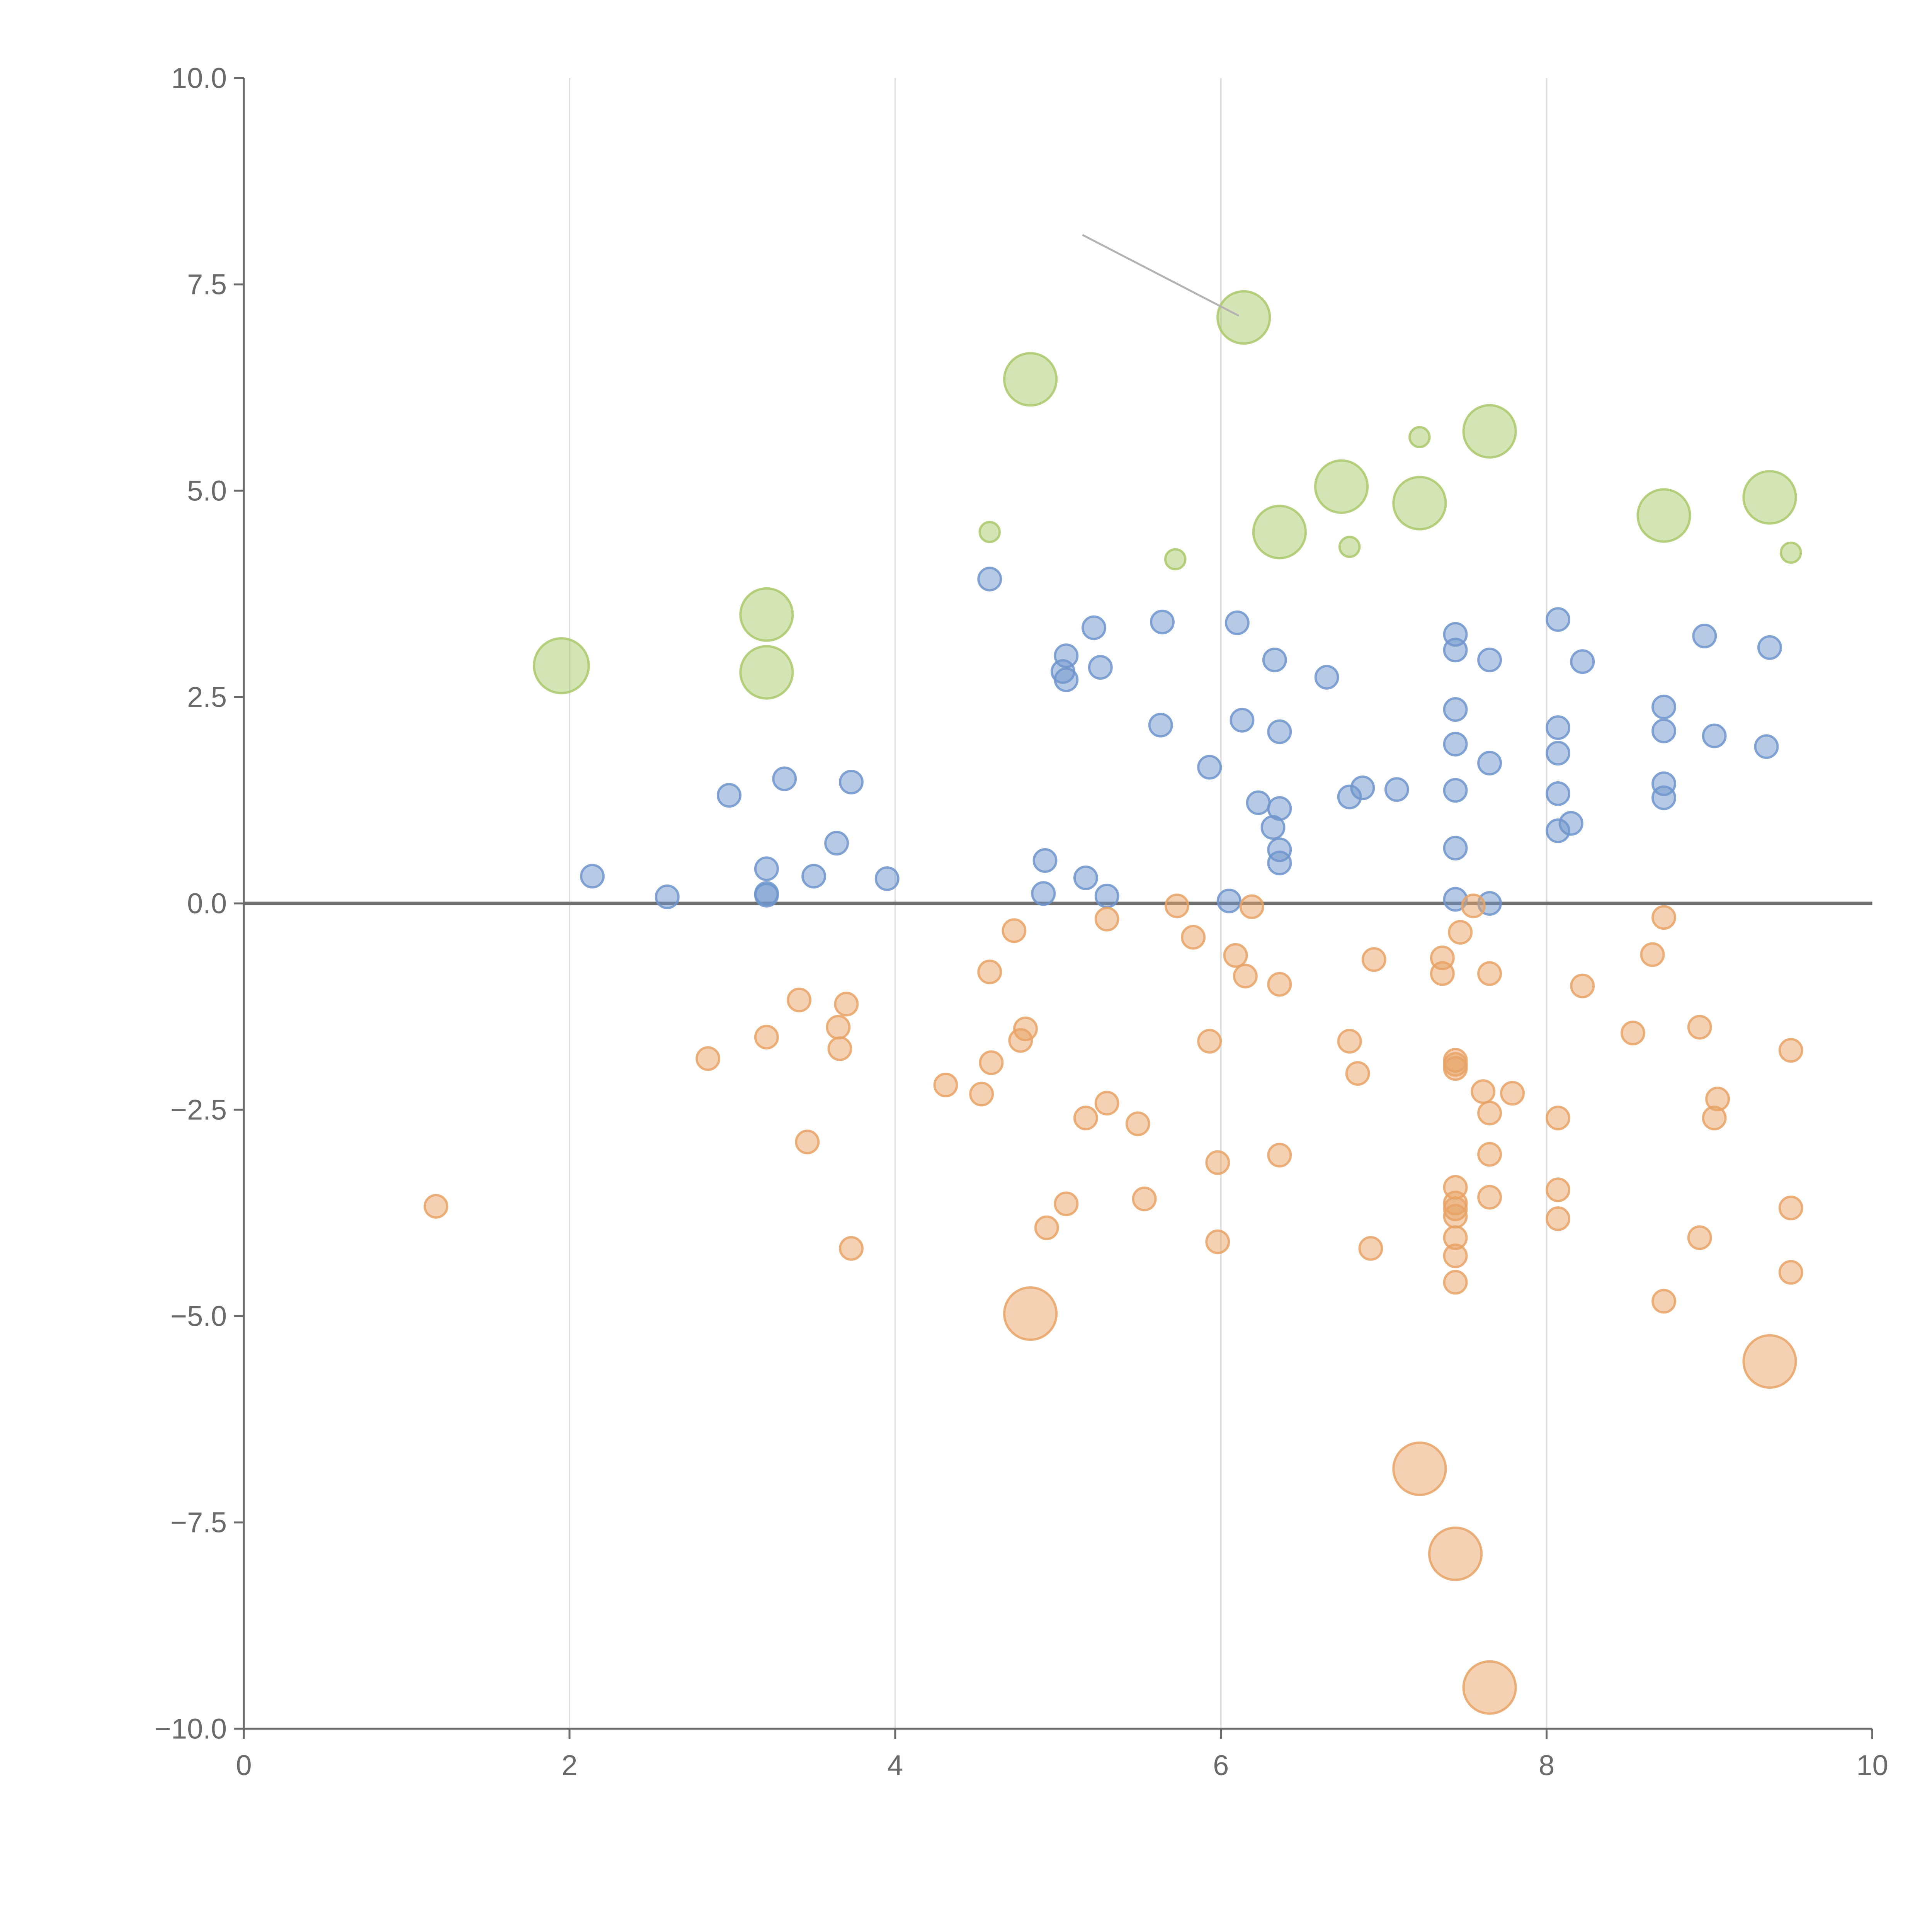 This screenshot has width=1932, height=1932. What do you see at coordinates (198, 1316) in the screenshot?
I see `y-tick-label: −5.0` at bounding box center [198, 1316].